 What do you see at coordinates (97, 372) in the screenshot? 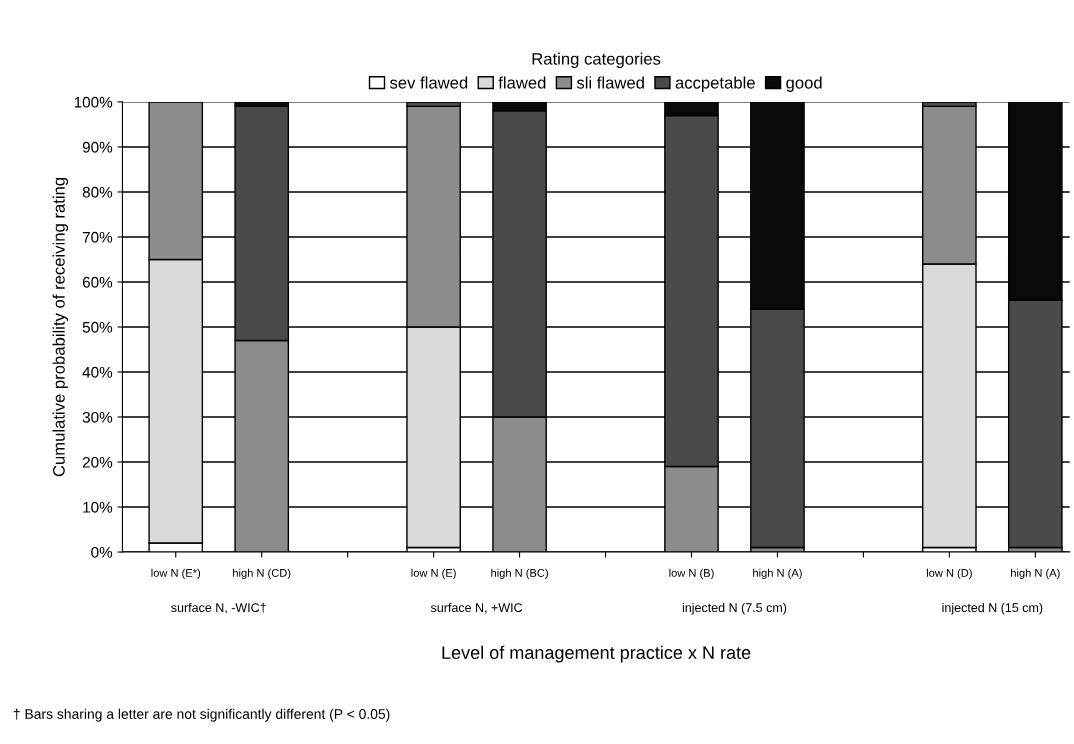
I see `y-tick-label: 40%` at bounding box center [97, 372].